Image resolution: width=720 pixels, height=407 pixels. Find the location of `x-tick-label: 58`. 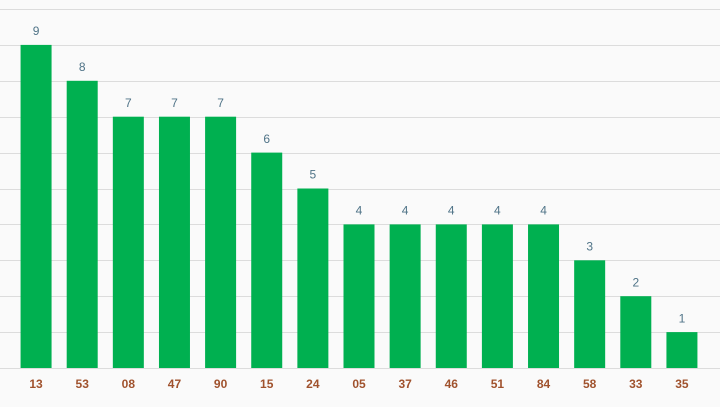

x-tick-label: 58 is located at coordinates (590, 384).